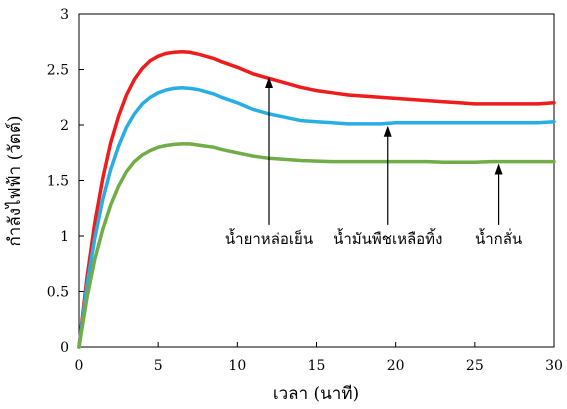  What do you see at coordinates (64, 15) in the screenshot?
I see `y-tick-label: 3` at bounding box center [64, 15].